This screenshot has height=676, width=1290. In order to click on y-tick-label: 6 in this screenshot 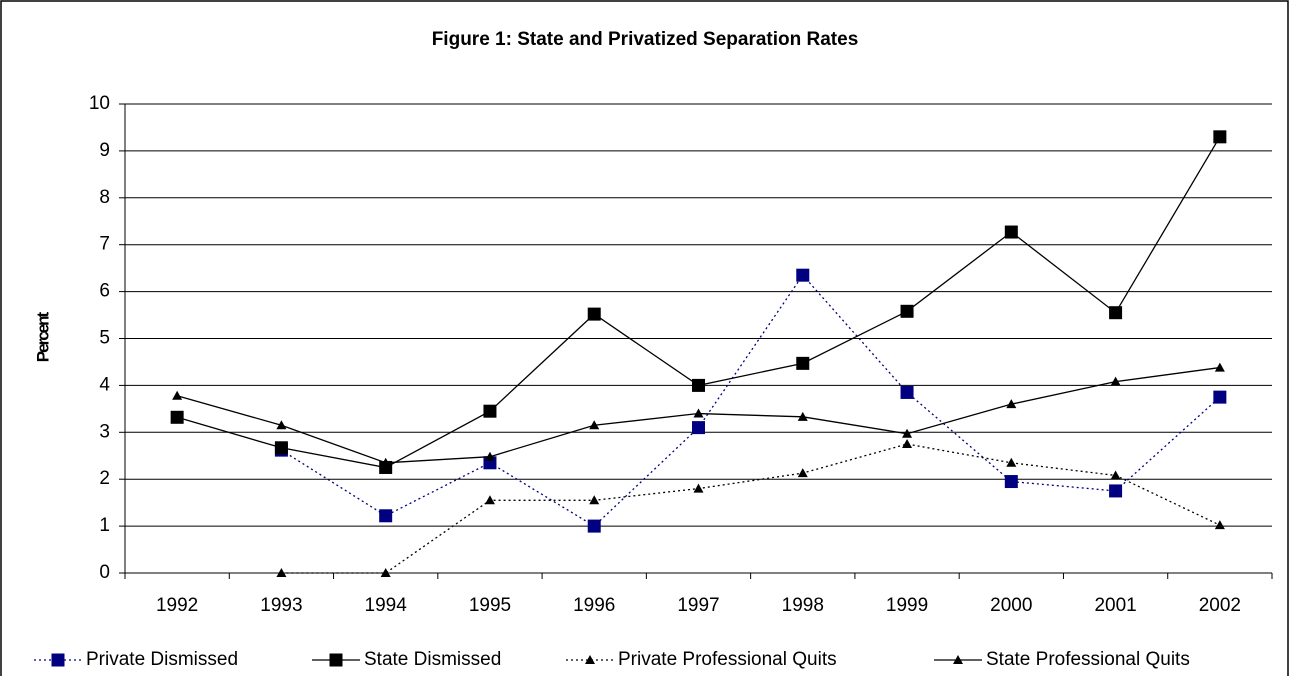, I will do `click(104, 291)`.